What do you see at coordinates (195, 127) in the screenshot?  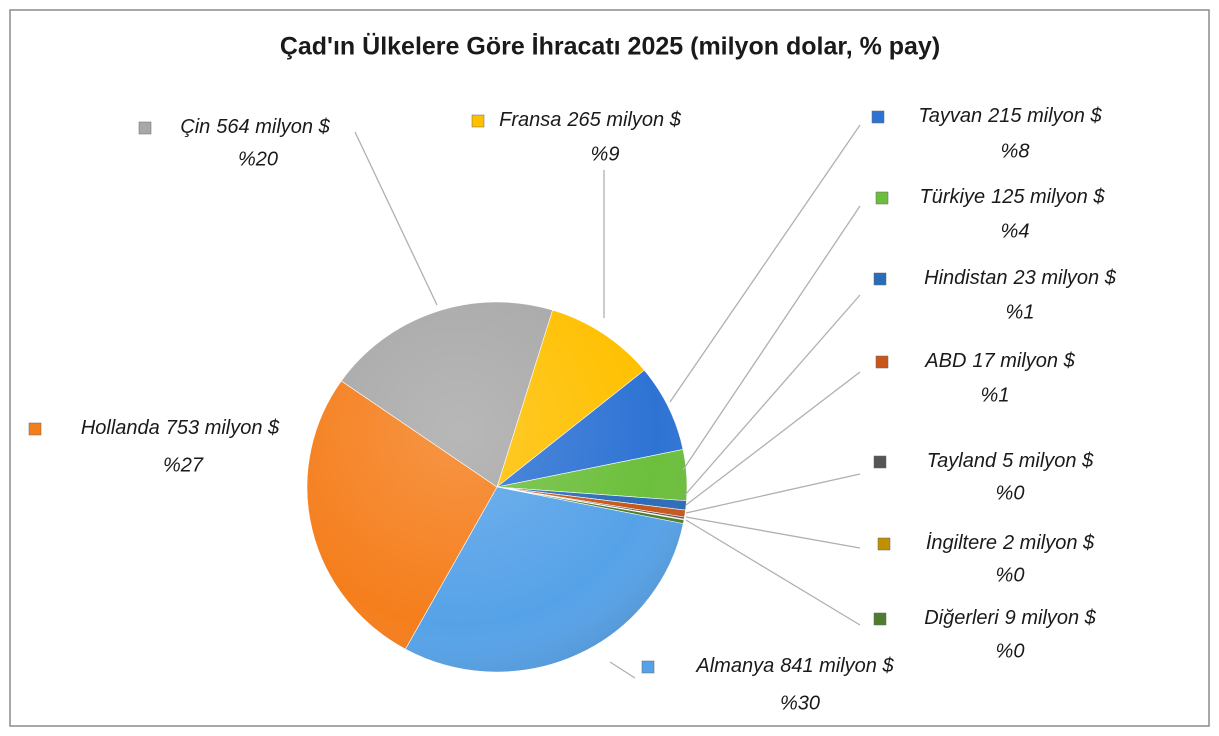 I see `category-name: Çin` at bounding box center [195, 127].